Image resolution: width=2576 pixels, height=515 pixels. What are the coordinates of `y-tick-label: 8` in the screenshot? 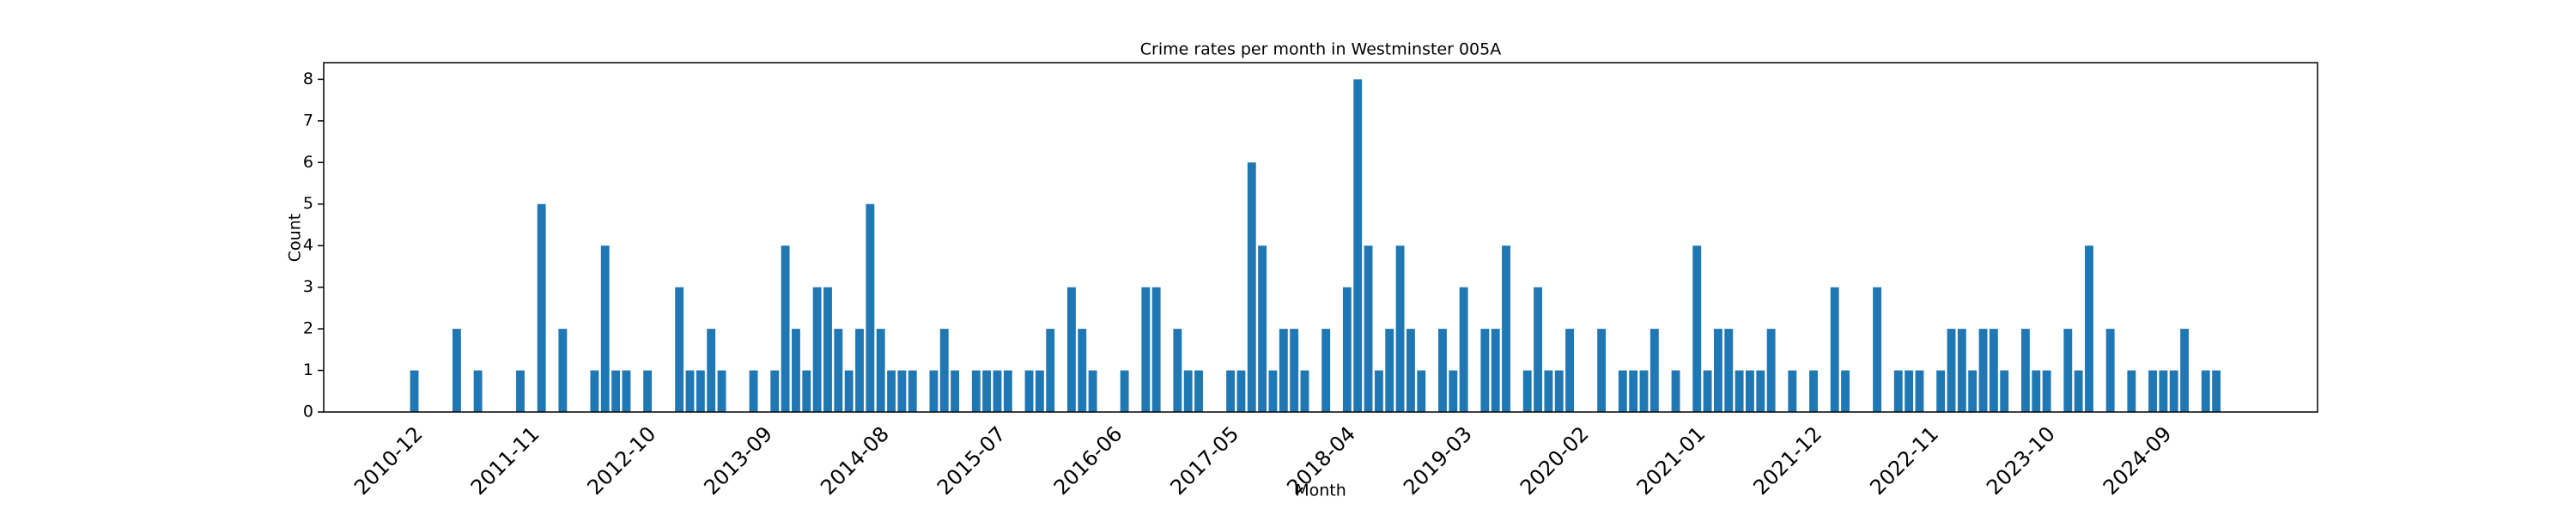 It's located at (308, 79).